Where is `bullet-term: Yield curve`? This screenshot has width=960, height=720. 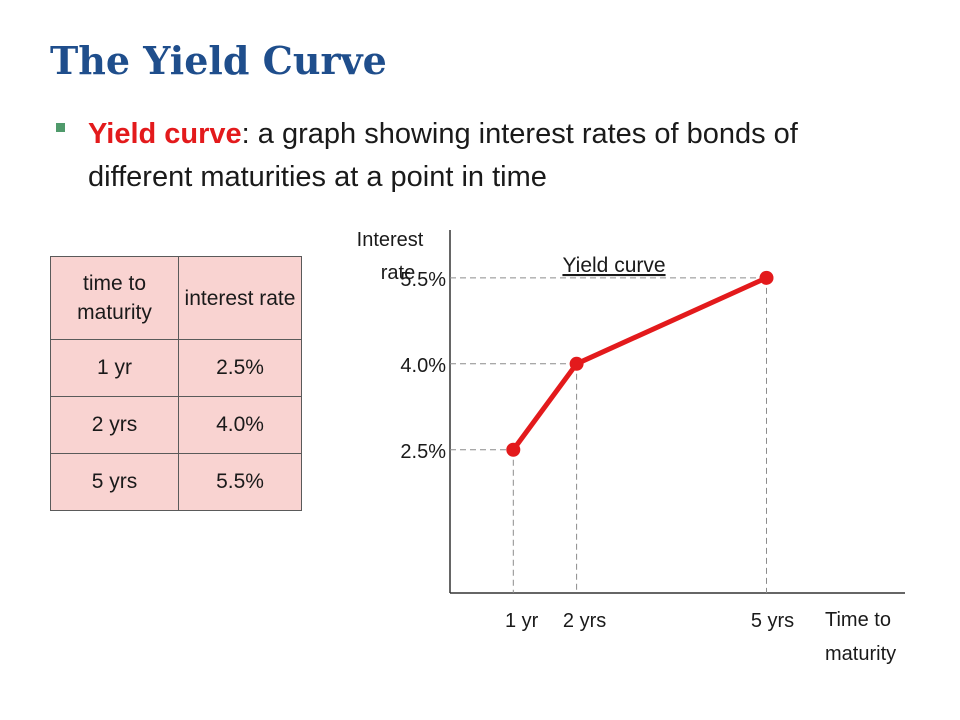 bullet-term: Yield curve is located at coordinates (165, 134).